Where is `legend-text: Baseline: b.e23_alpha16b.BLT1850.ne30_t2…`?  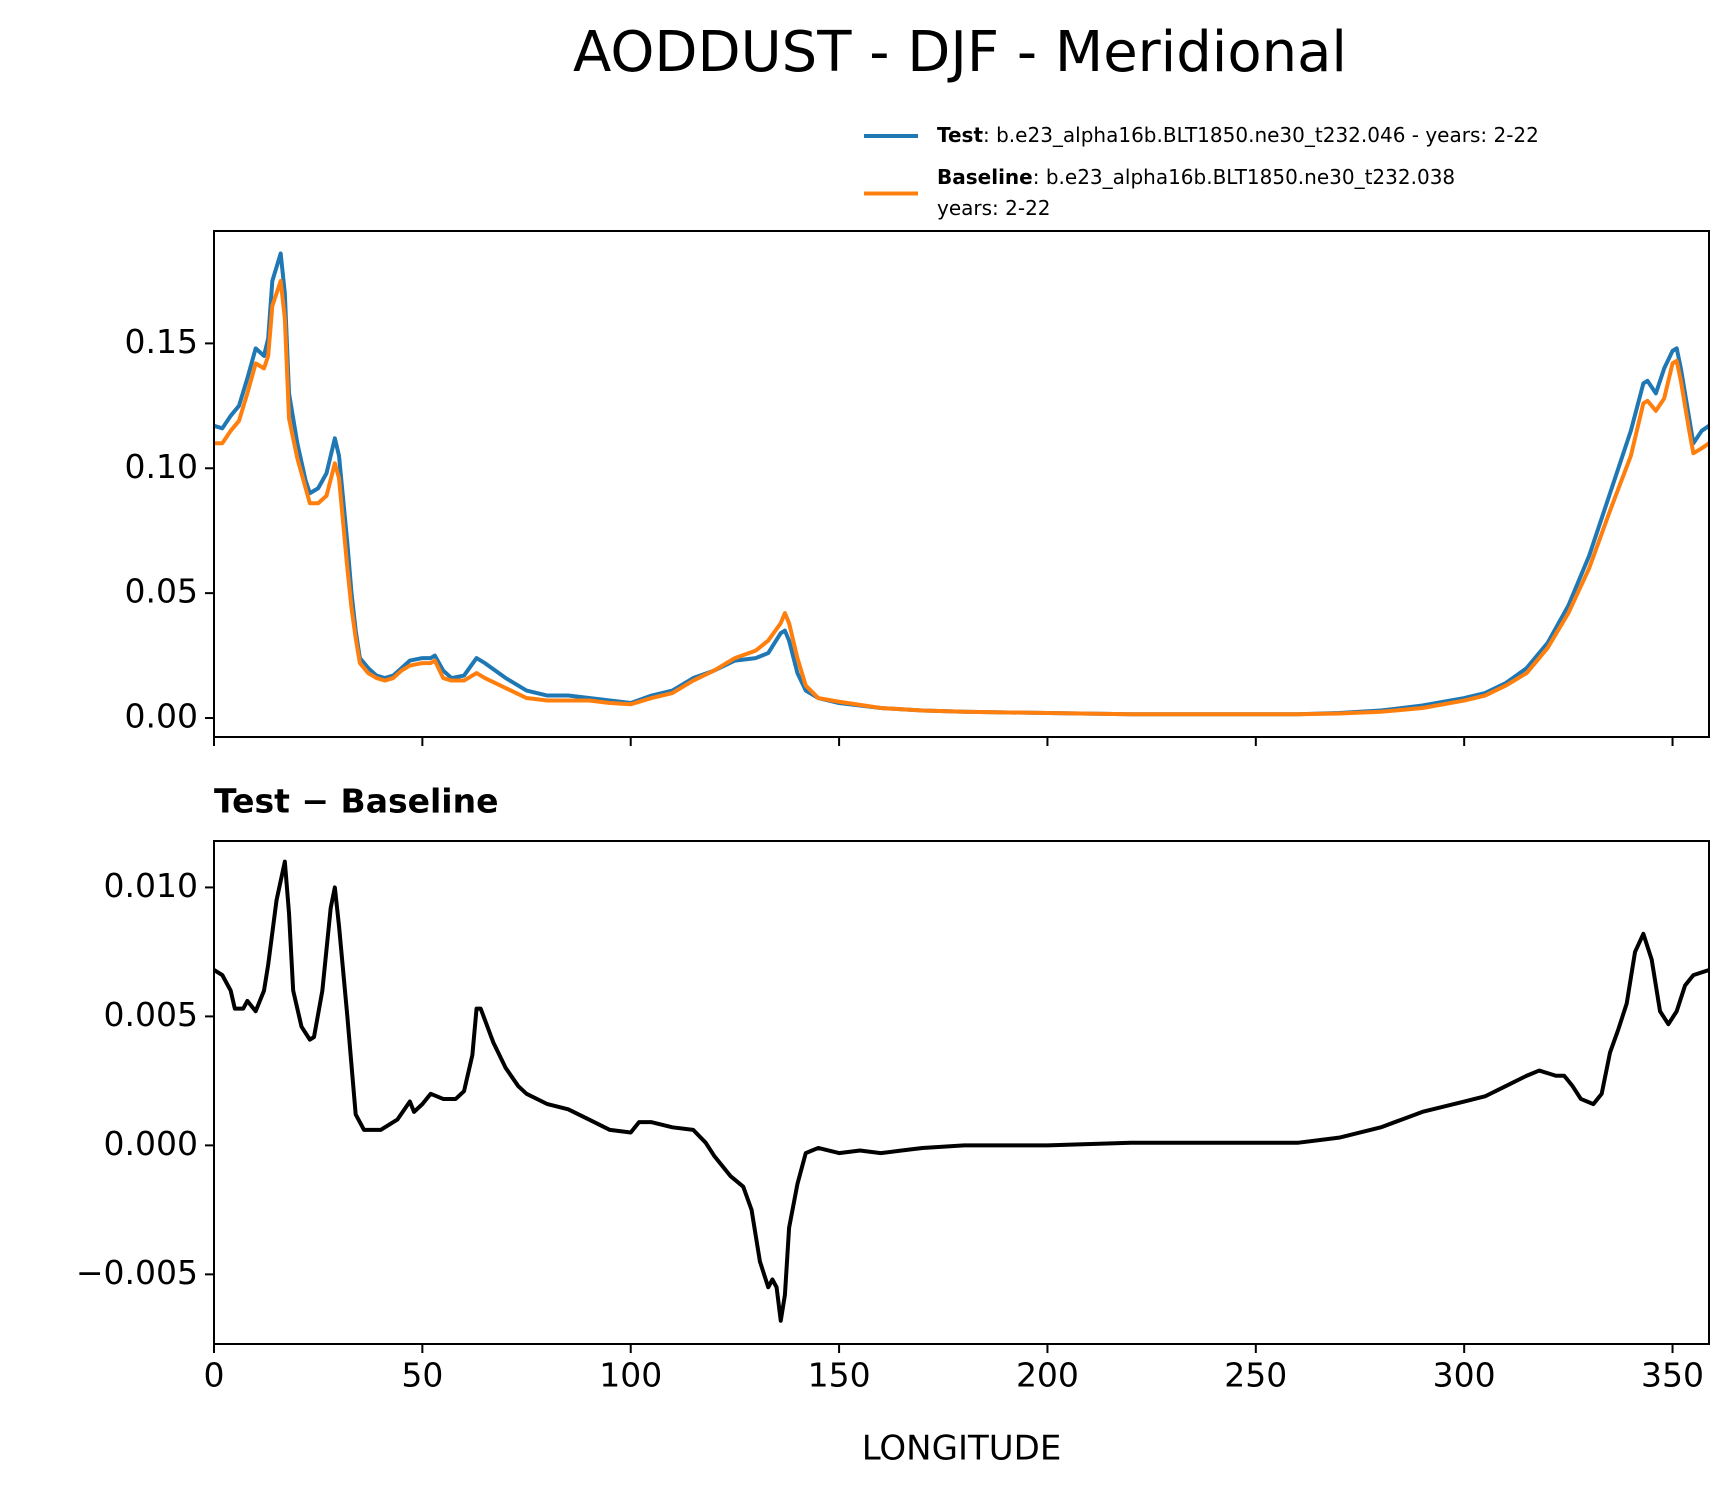
legend-text: Baseline: b.e23_alpha16b.BLT1850.ne30_t2… is located at coordinates (1196, 177).